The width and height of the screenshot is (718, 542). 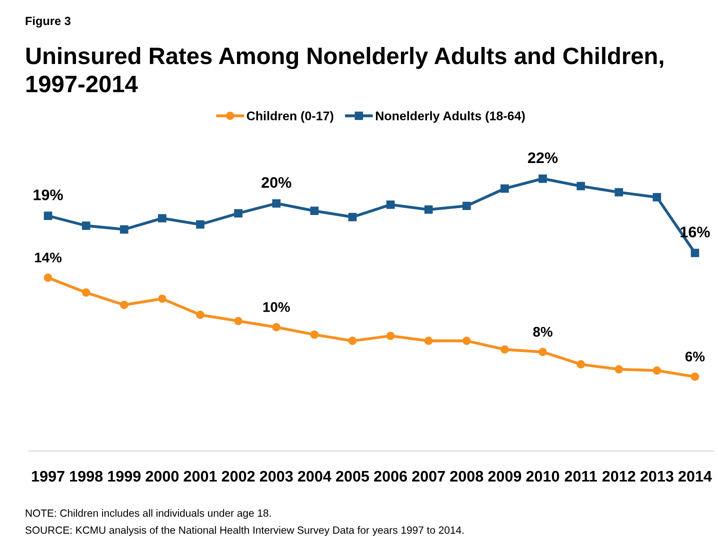 I want to click on x-tick-label: 2004, so click(x=315, y=476).